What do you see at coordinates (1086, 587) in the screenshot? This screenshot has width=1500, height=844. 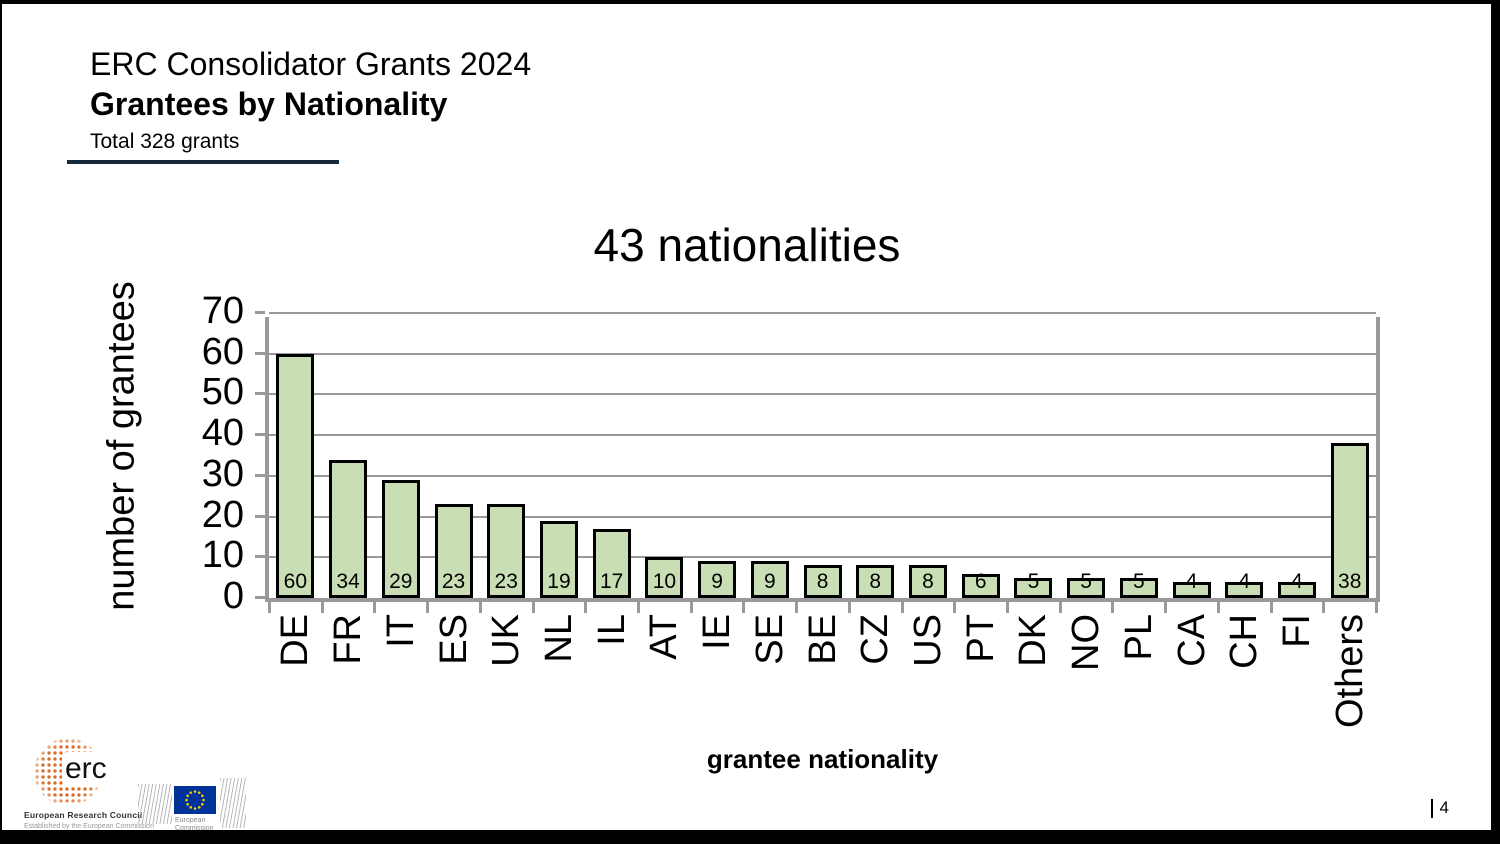 I see `bar-NO` at bounding box center [1086, 587].